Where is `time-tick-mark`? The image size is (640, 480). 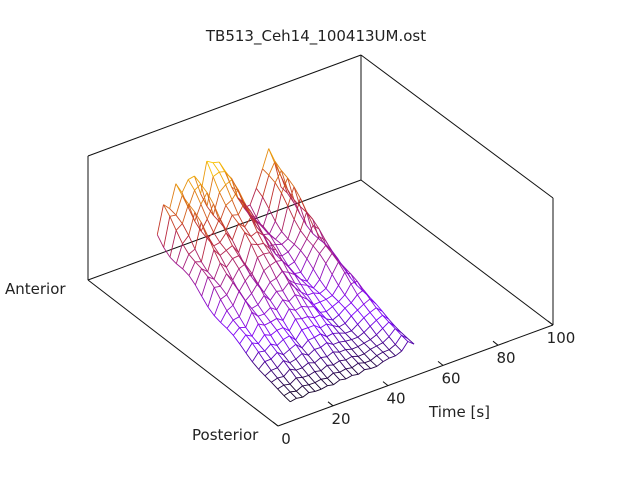 time-tick-mark is located at coordinates (550, 323).